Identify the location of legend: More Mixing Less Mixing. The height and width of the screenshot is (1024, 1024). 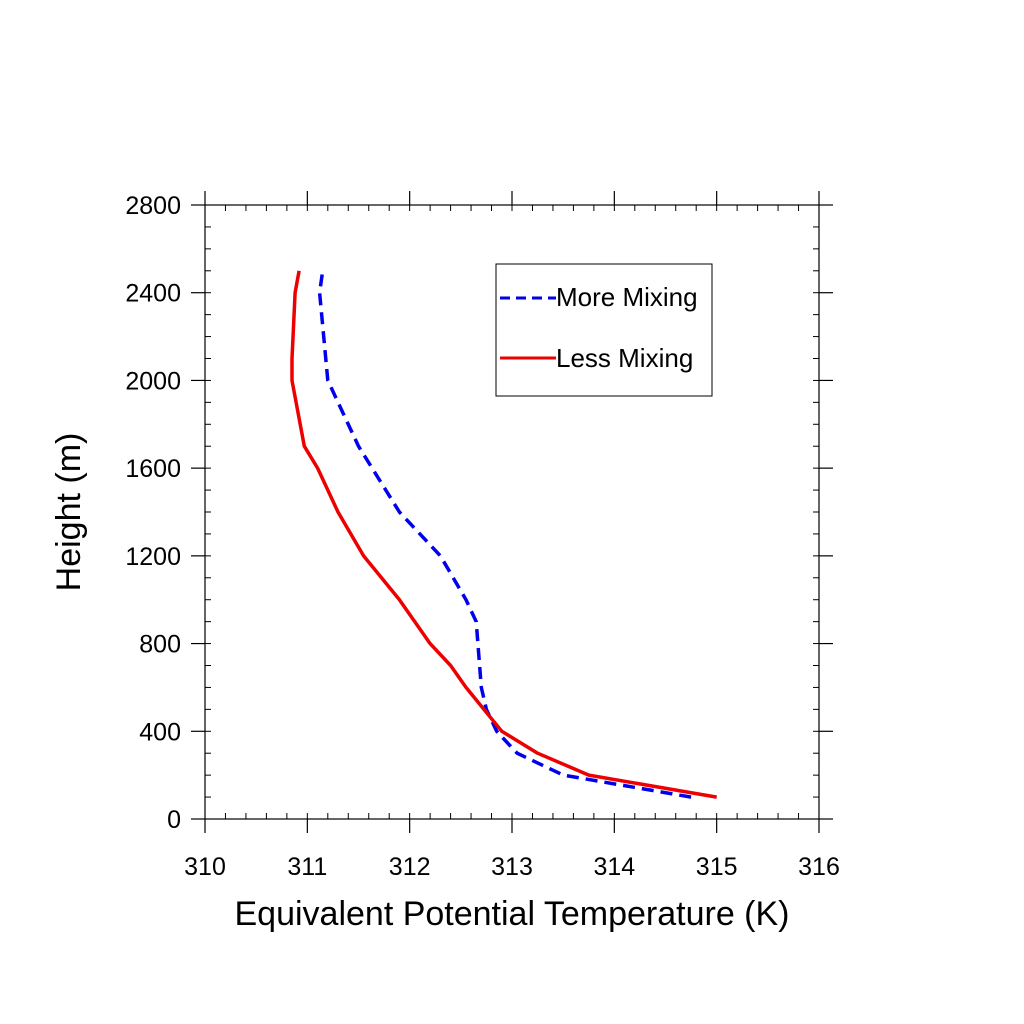
(604, 330).